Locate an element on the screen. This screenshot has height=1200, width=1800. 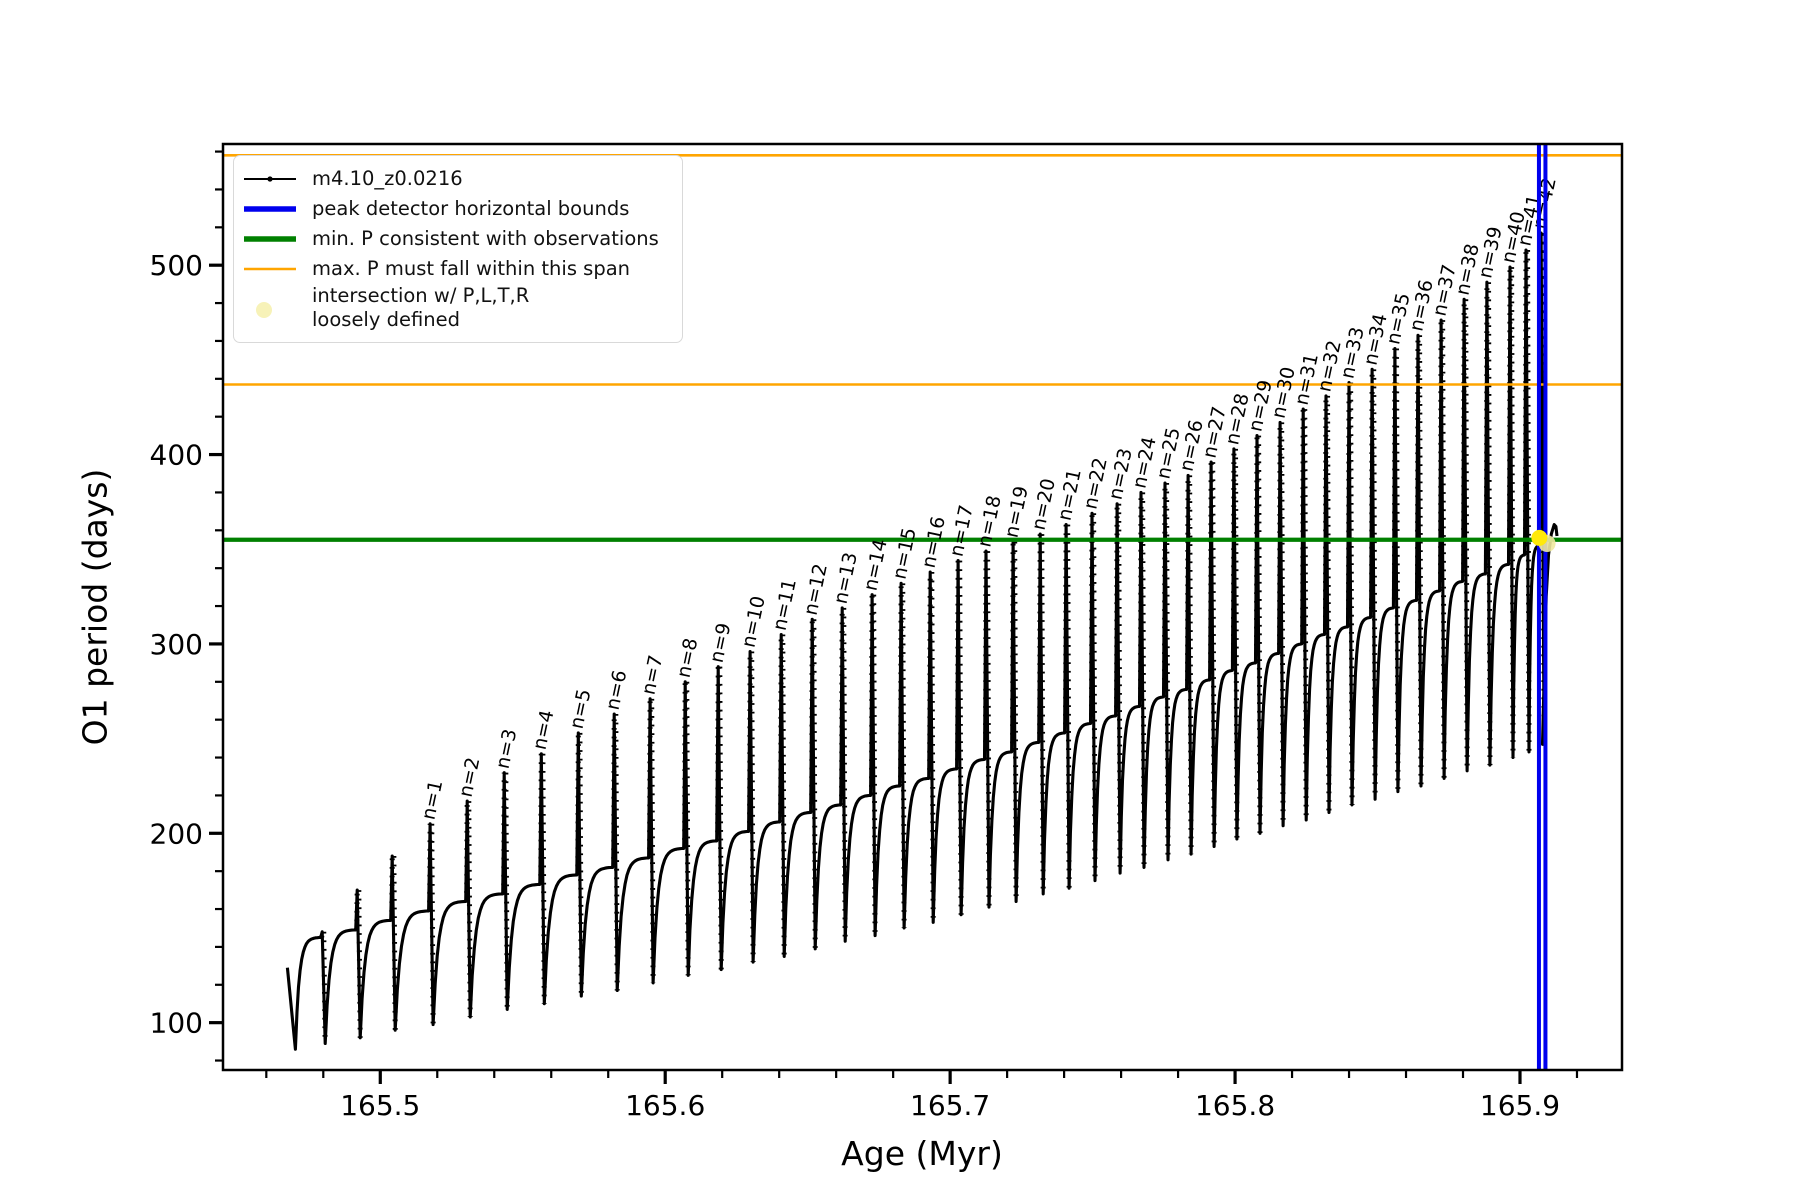
peak-label-n1: n=1 is located at coordinates (432, 800).